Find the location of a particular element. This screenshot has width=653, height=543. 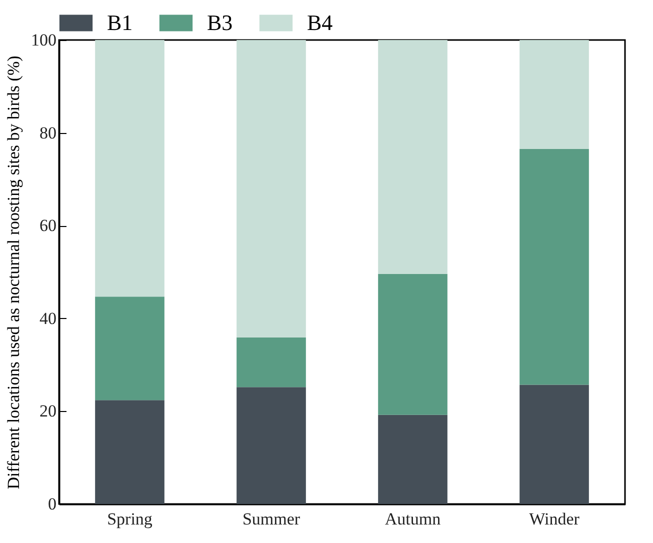

y-tick-label: 0 is located at coordinates (52, 504).